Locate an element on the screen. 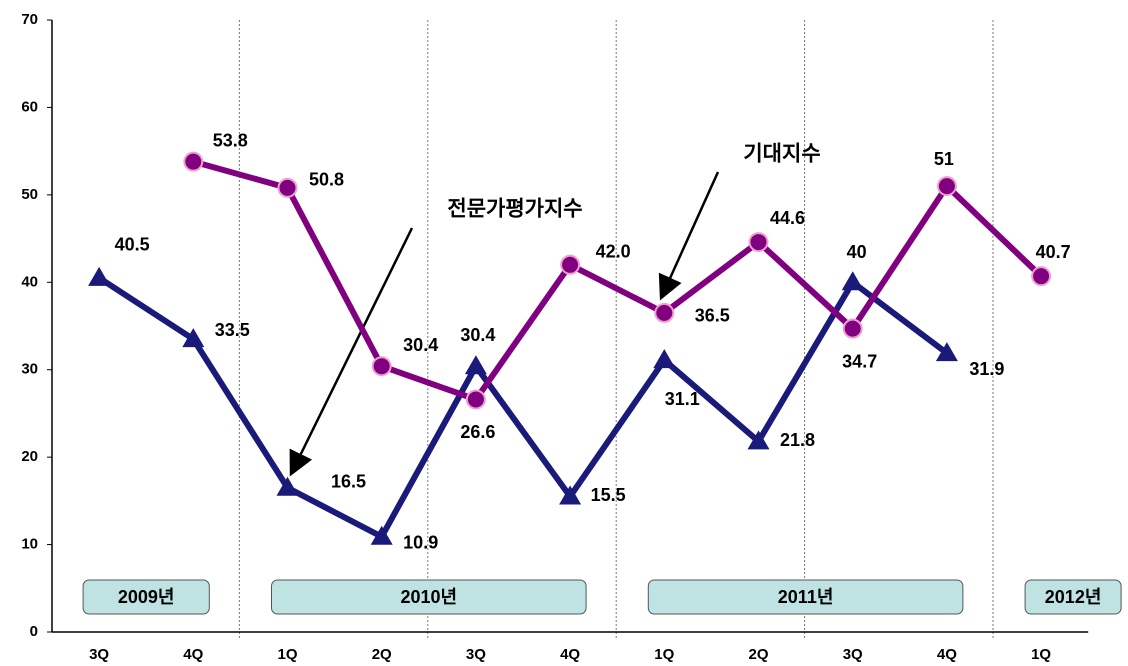  value-label: 16.5 is located at coordinates (348, 481).